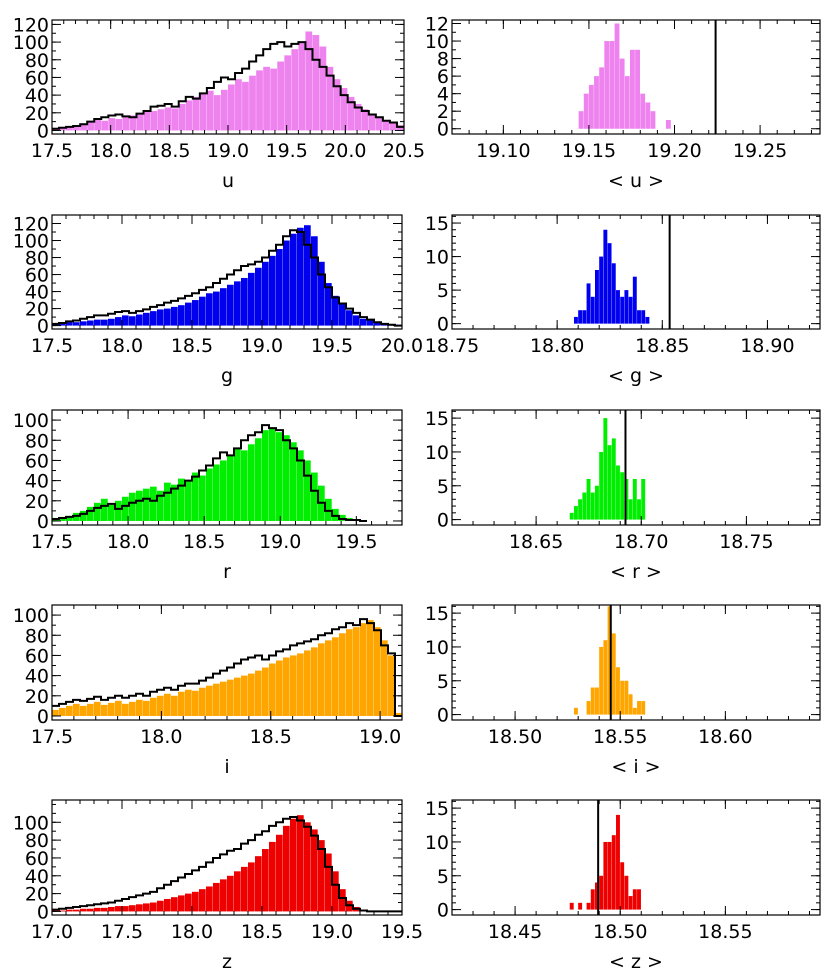 Image resolution: width=830 pixels, height=977 pixels. I want to click on u-hist-x-tick-label: 20.0, so click(345, 151).